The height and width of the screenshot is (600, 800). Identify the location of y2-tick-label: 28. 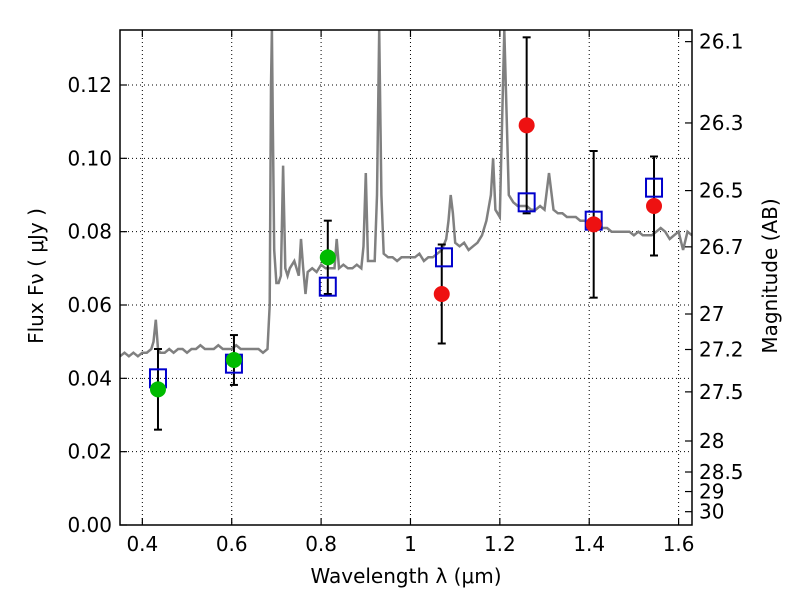
(711, 441).